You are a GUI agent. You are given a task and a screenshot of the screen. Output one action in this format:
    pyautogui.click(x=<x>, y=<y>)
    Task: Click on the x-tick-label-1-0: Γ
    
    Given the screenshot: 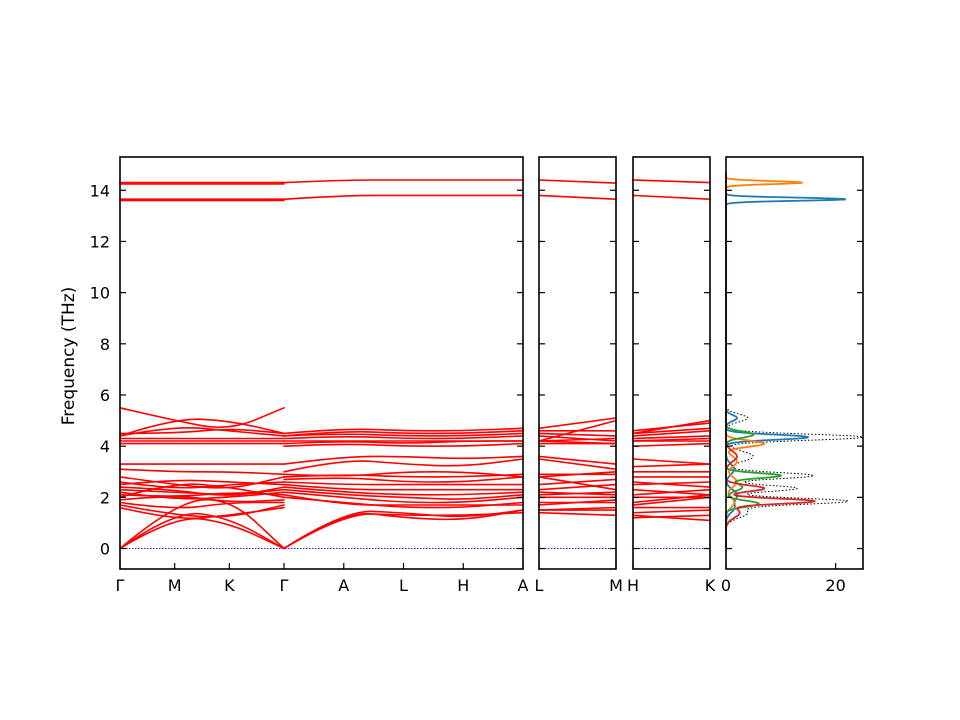 What is the action you would take?
    pyautogui.click(x=120, y=585)
    